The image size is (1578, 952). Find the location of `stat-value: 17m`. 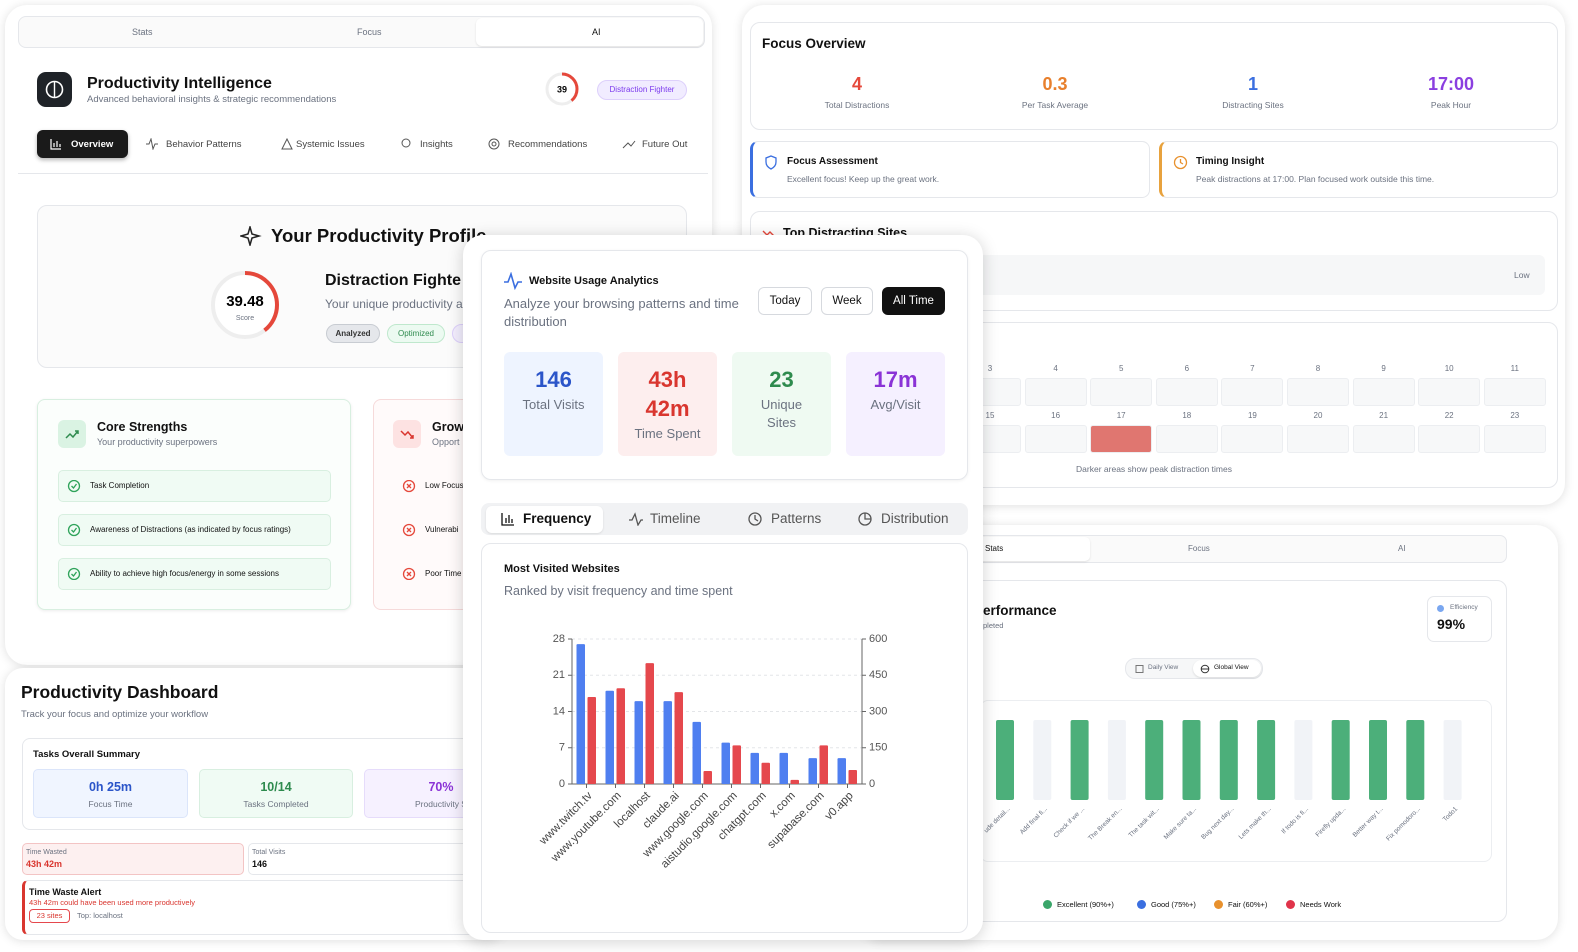

stat-value: 17m is located at coordinates (895, 379).